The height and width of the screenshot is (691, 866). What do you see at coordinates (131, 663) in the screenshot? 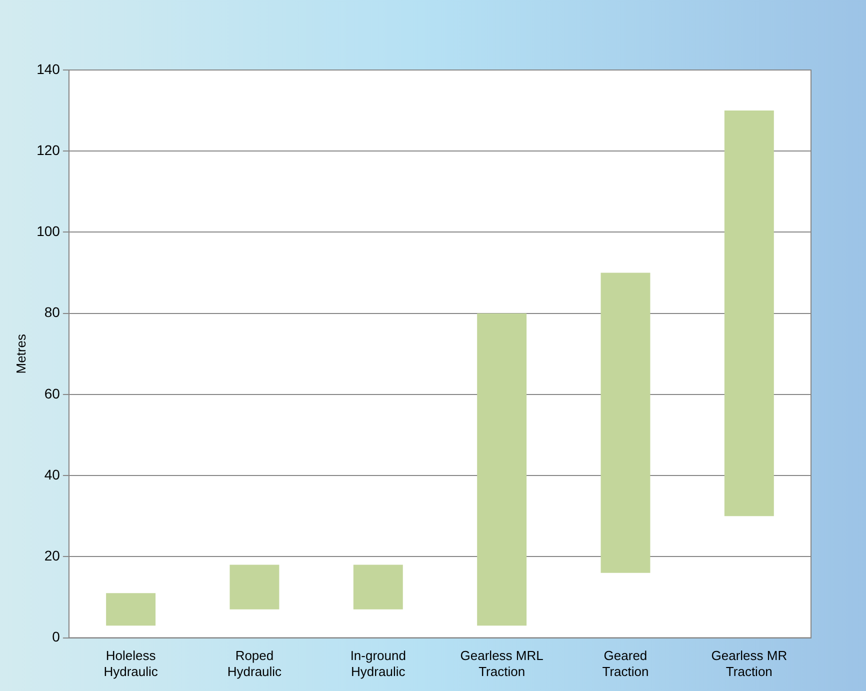
I see `x-tick-label: Holeless Hydraulic` at bounding box center [131, 663].